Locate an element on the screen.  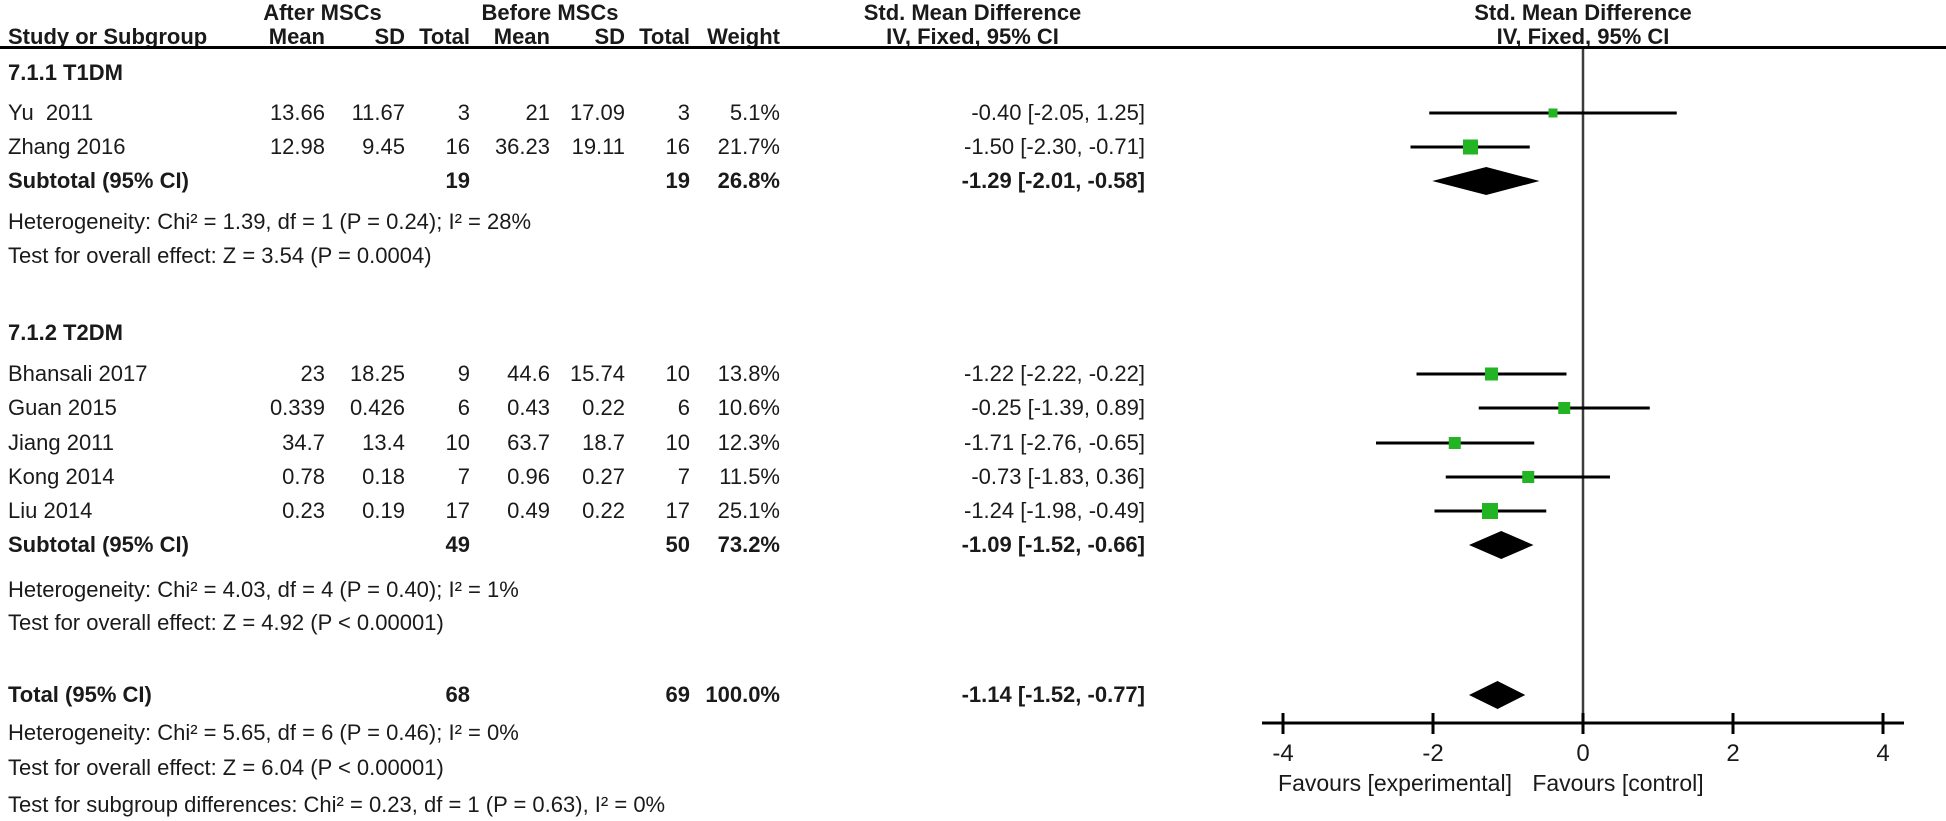
mean-before: 44.6 is located at coordinates (528, 373).